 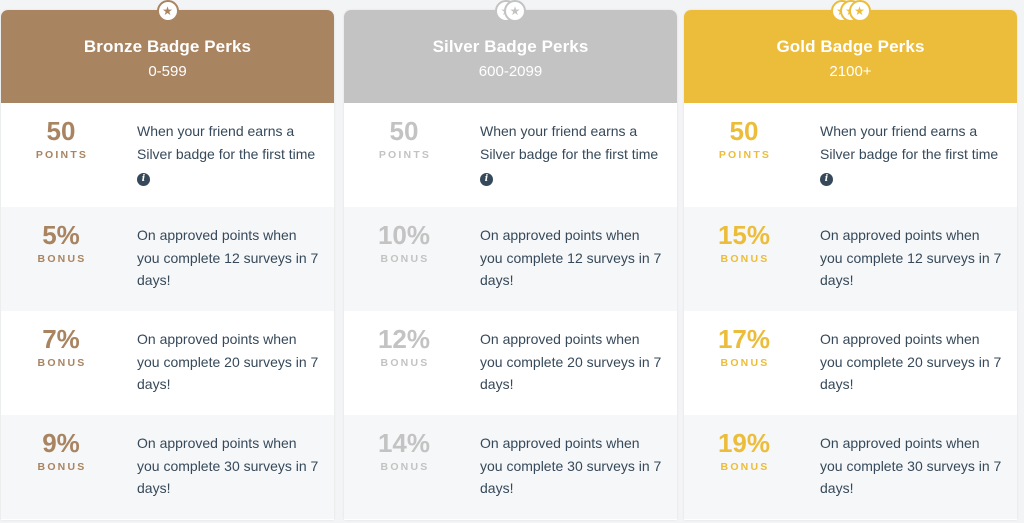 I want to click on bronze-card-header: ★ Bronze Badge Perks 0-599, so click(x=167, y=51).